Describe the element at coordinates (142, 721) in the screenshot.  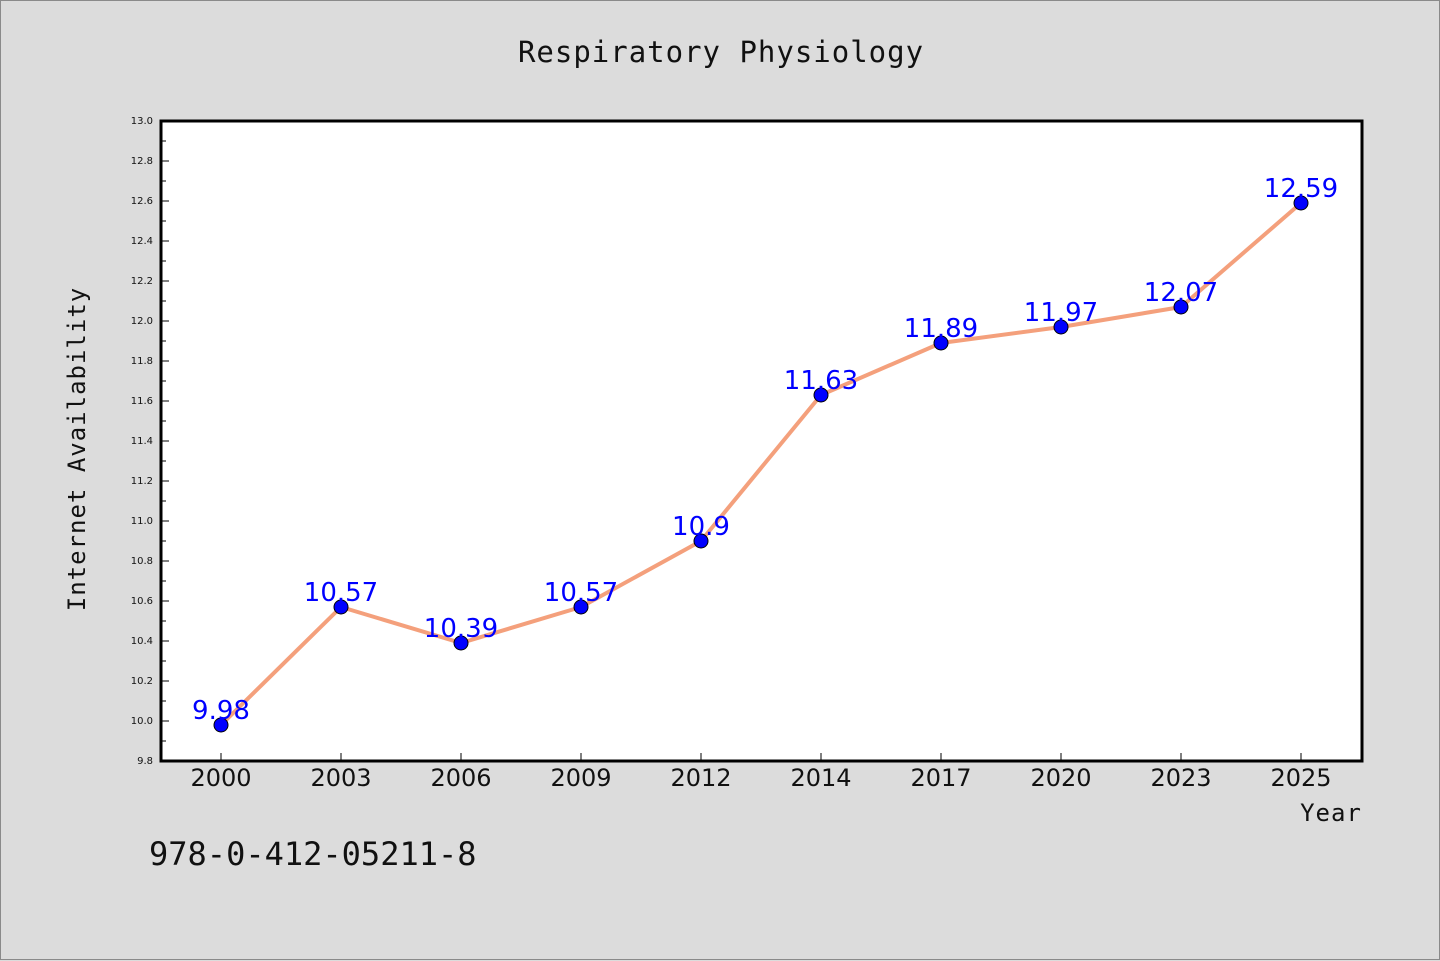
I see `y-tick-label: 10.0` at that location.